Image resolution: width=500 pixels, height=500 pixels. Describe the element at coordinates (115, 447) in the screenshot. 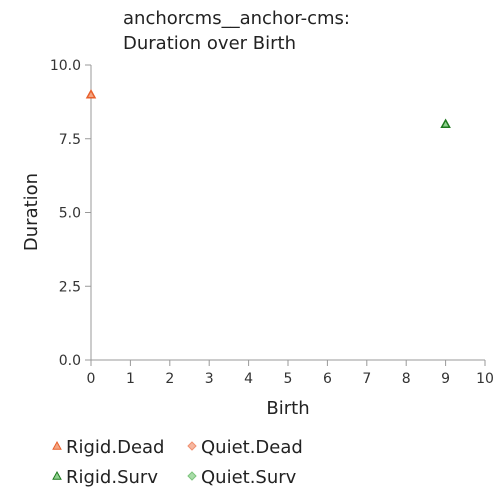

I see `legend-label-rigid-dead: Rigid.Dead` at that location.